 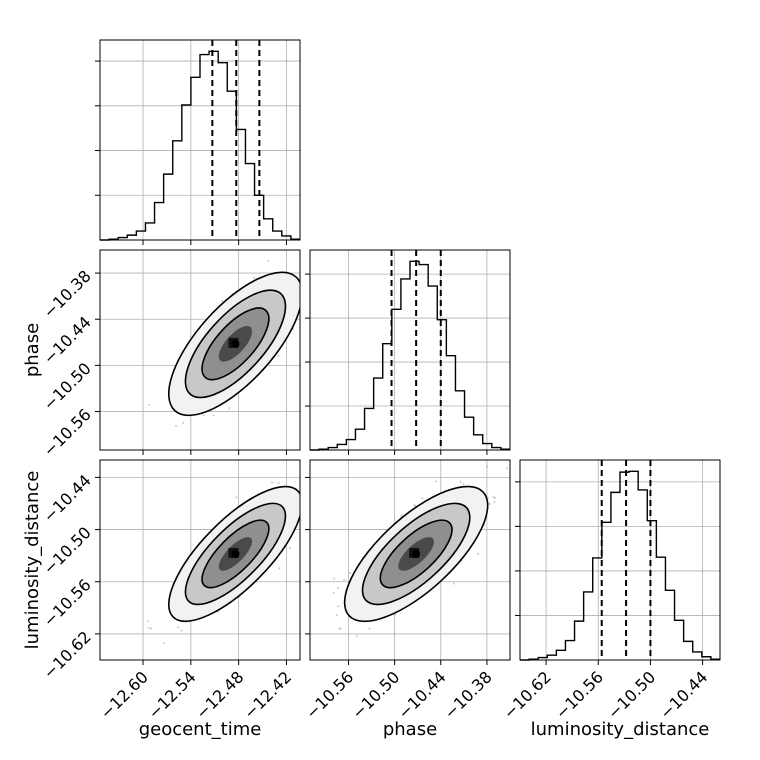 What do you see at coordinates (171, 694) in the screenshot?
I see `x-tick-label-geocent_time: −12.54` at bounding box center [171, 694].